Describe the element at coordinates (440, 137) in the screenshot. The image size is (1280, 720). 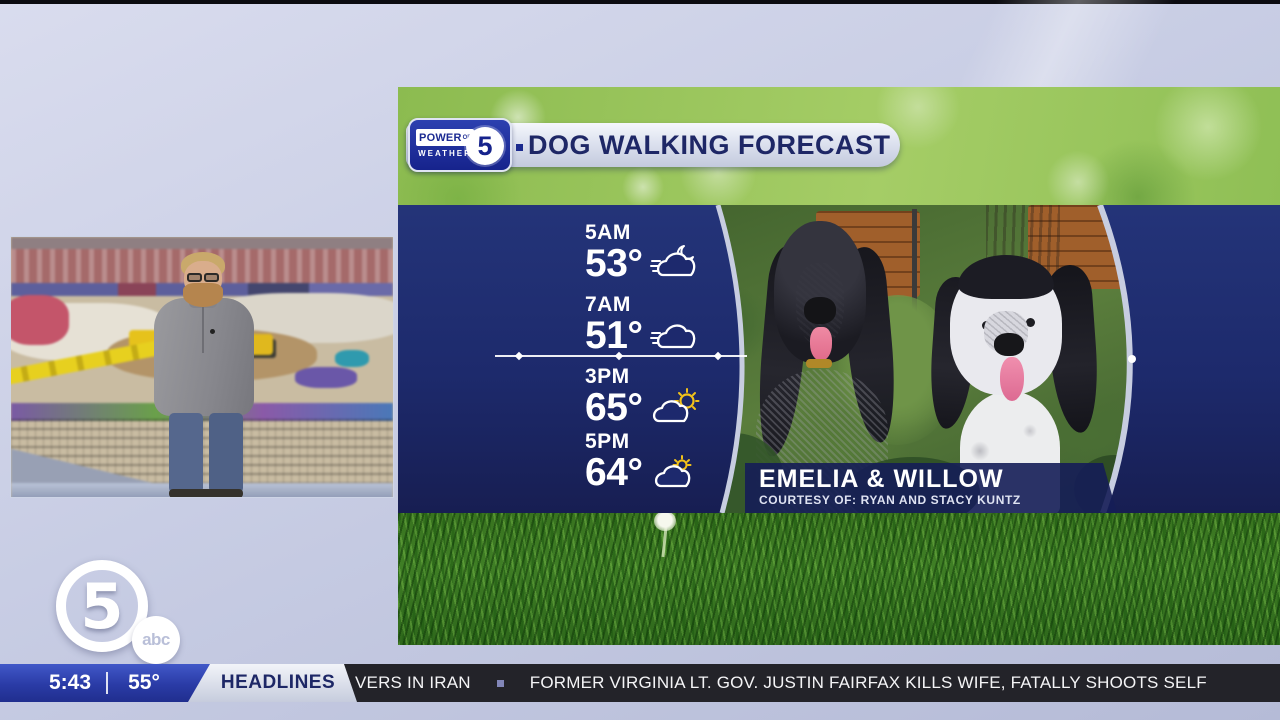
I see `brand-power-text: POWER` at that location.